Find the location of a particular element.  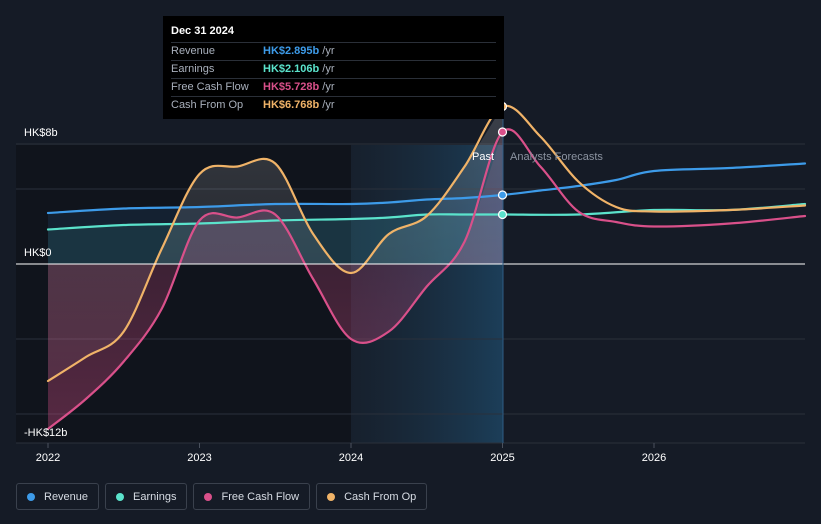

y-label-zero: HK$0 is located at coordinates (38, 253).